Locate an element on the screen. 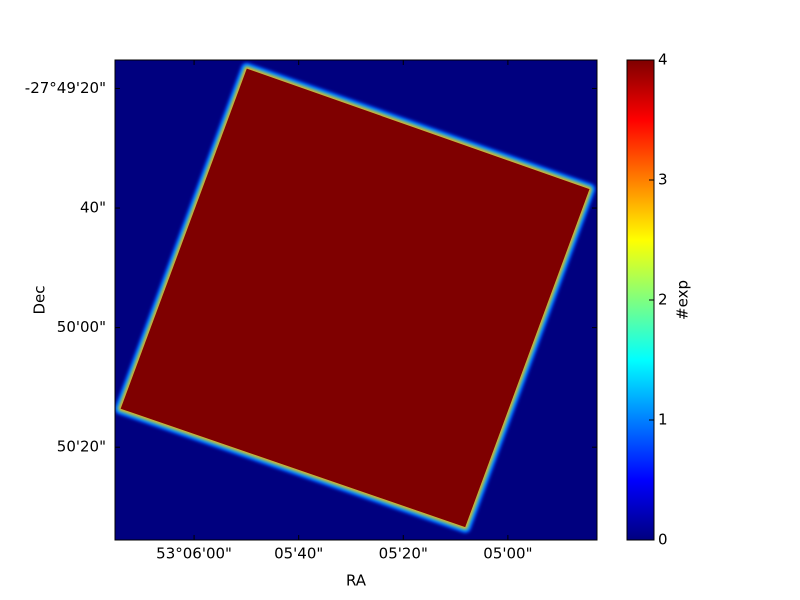 Image resolution: width=800 pixels, height=600 pixels. y-tick-label: 50'00" is located at coordinates (81, 327).